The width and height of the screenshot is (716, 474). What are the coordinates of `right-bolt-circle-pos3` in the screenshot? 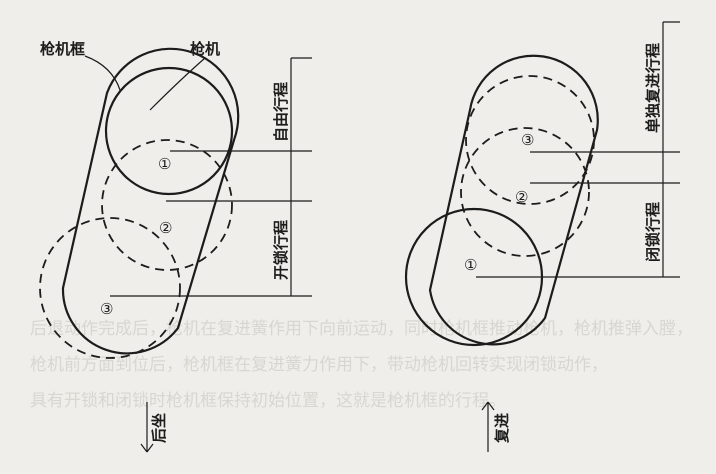 It's located at (530, 140).